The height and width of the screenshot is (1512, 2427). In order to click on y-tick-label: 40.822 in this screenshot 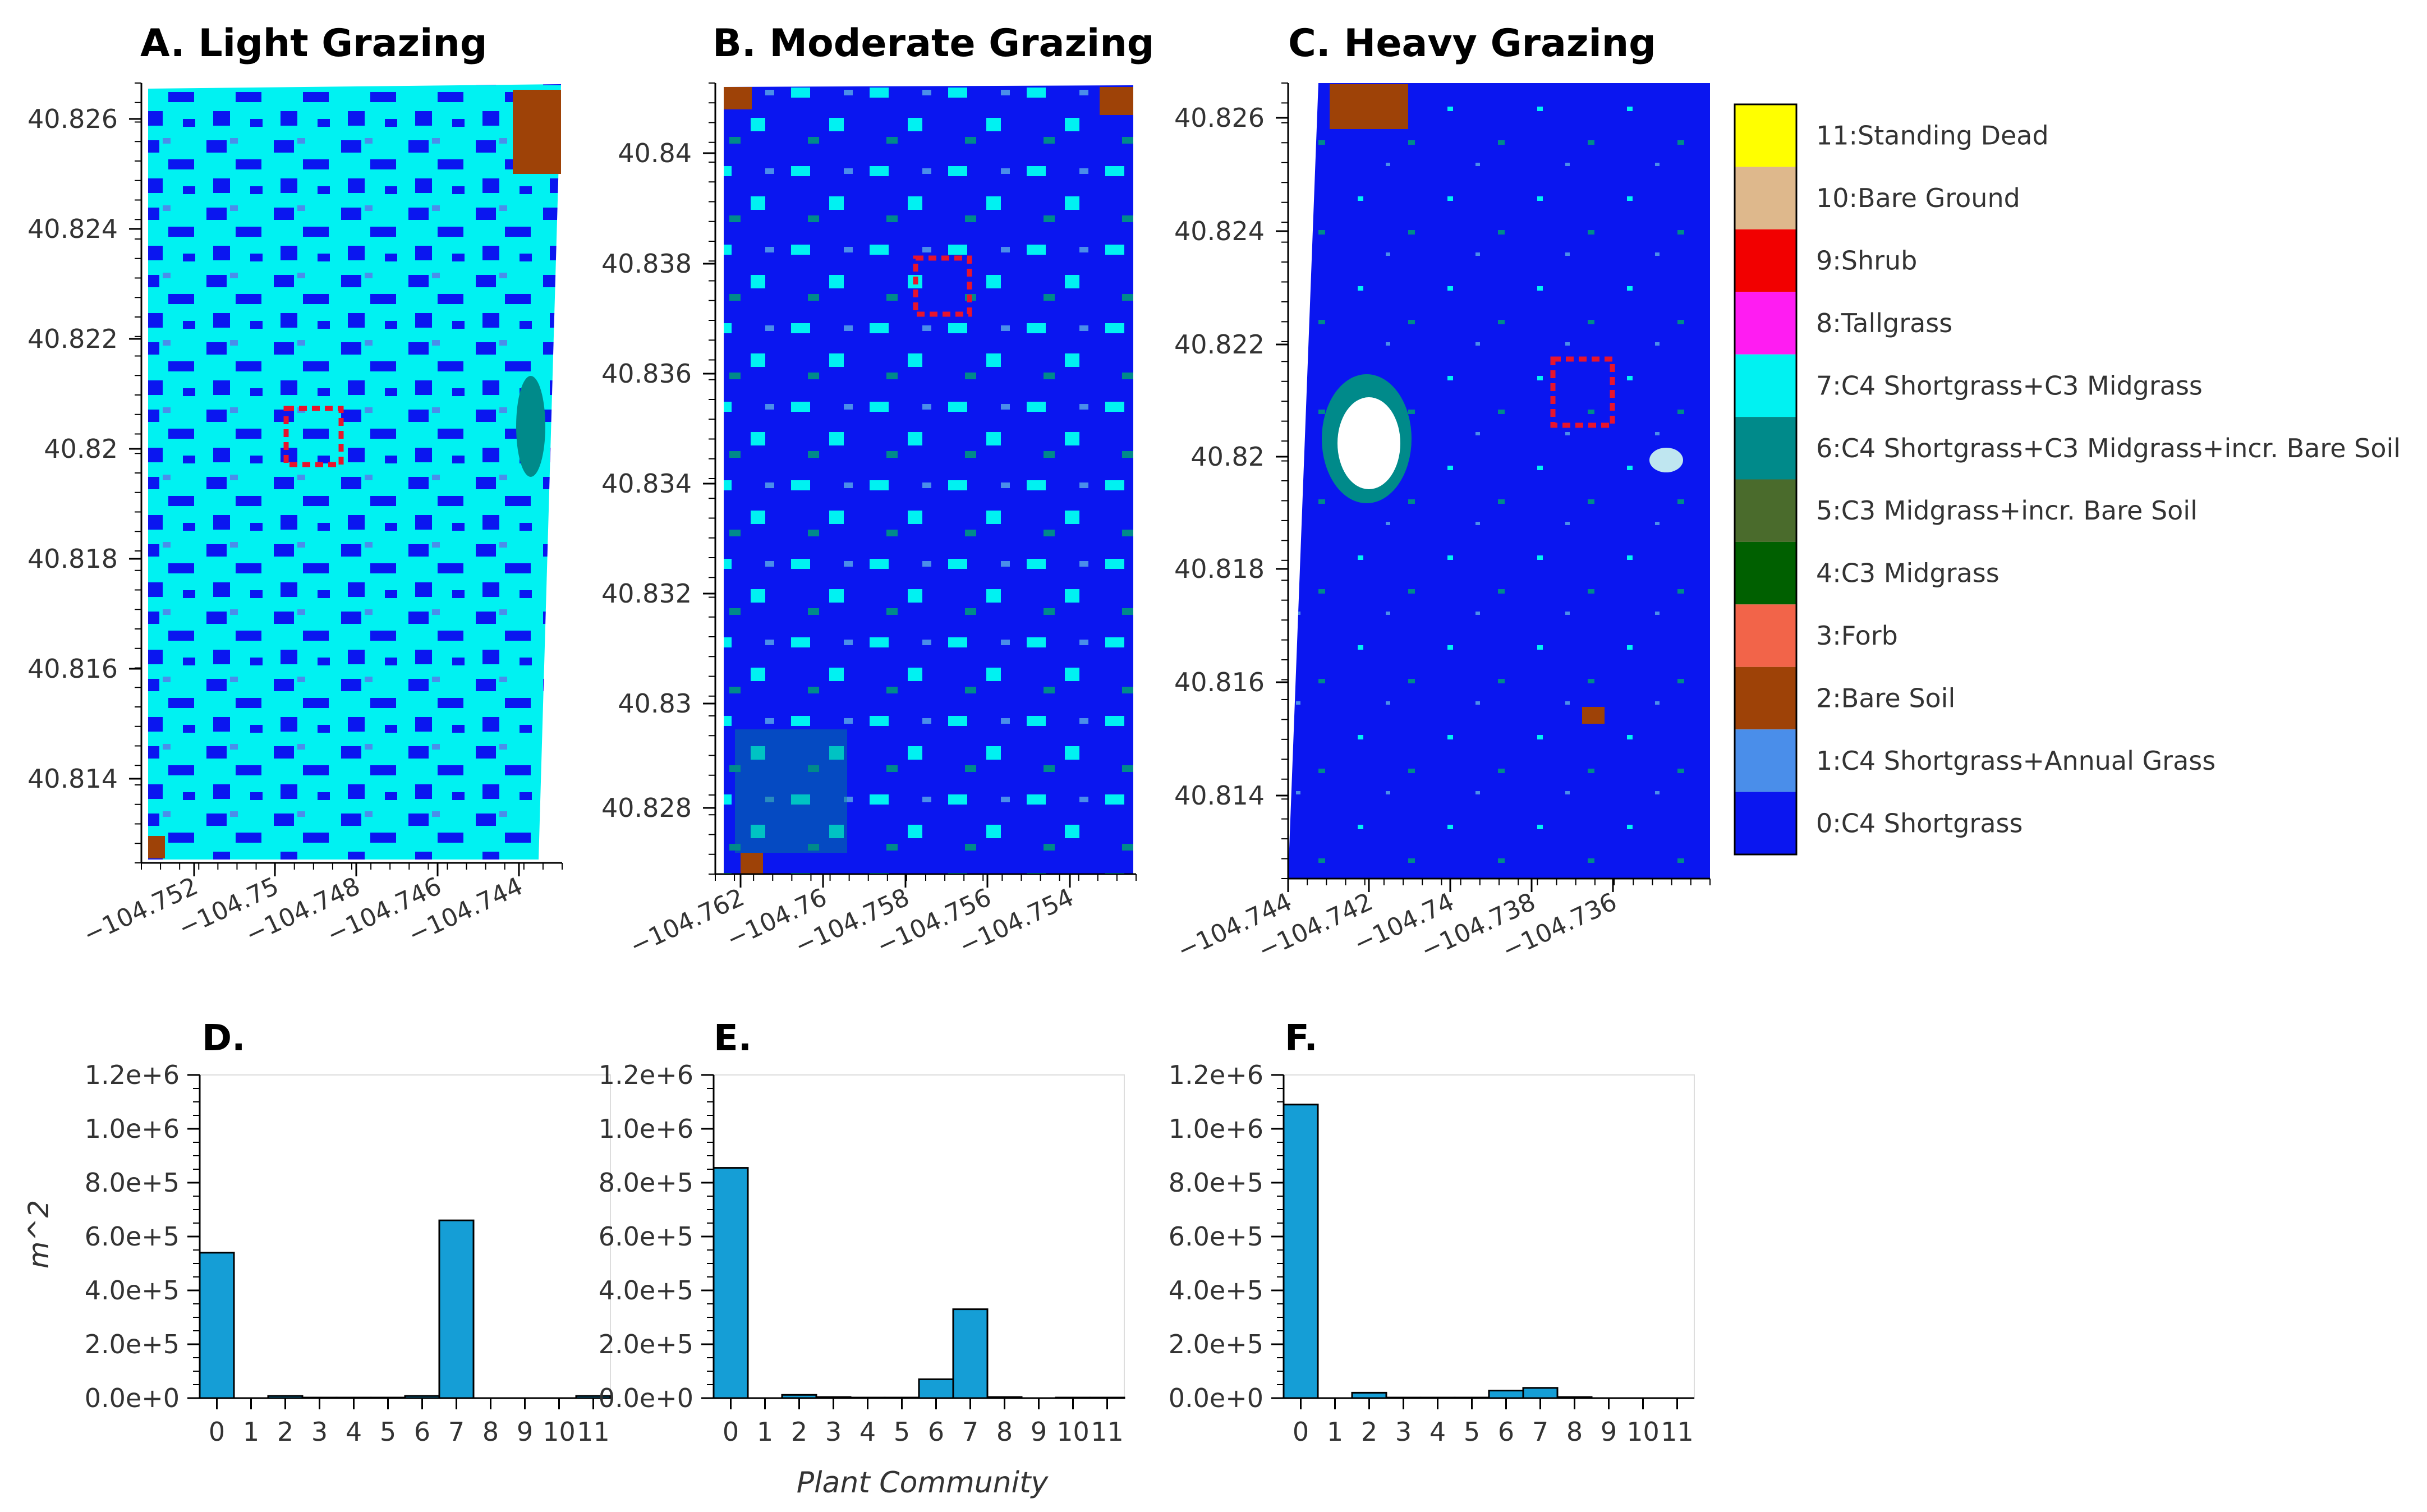, I will do `click(1219, 344)`.